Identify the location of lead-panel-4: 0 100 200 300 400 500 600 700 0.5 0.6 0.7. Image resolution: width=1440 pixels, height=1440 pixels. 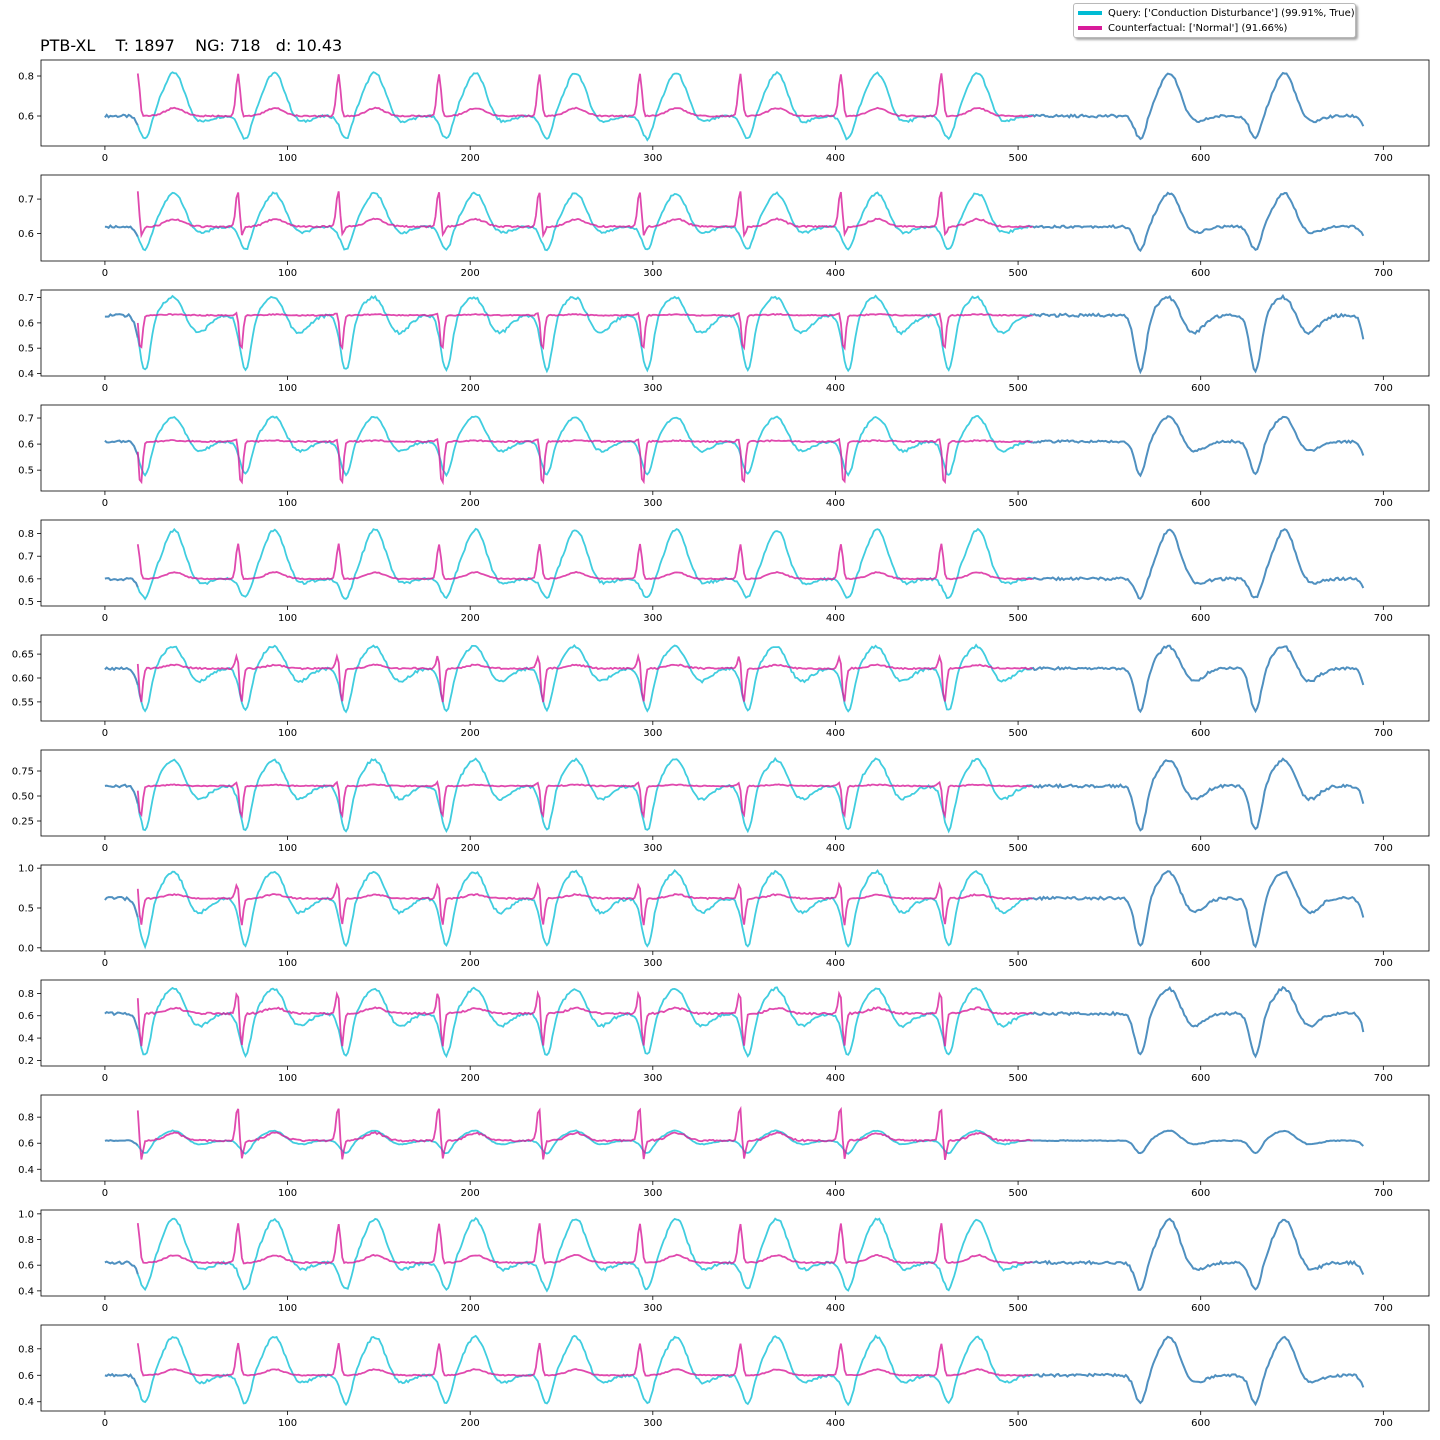
(724, 456).